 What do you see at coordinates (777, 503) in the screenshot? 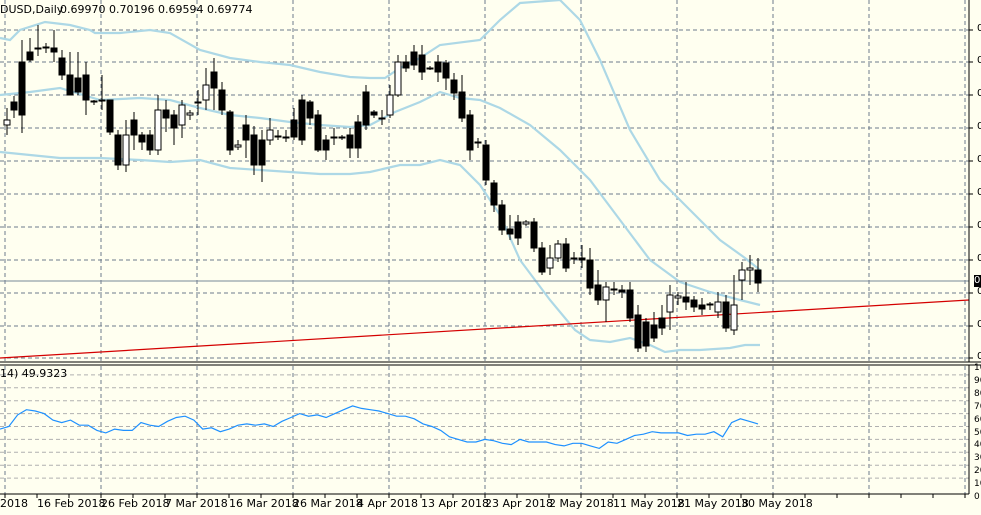
I see `time-axis-label: 30 May 2018` at bounding box center [777, 503].